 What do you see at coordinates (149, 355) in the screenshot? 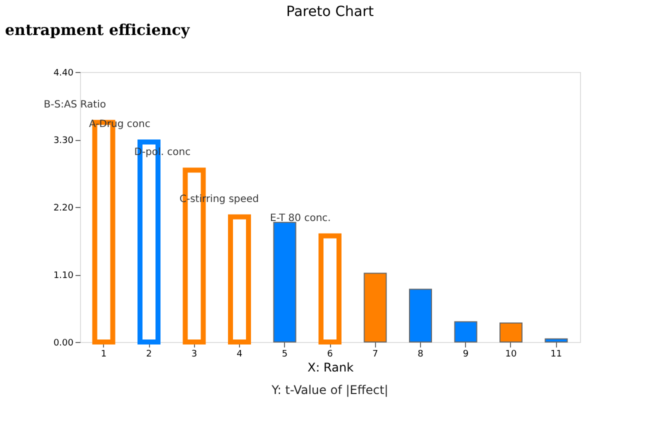
I see `x-tick-label: 2` at bounding box center [149, 355].